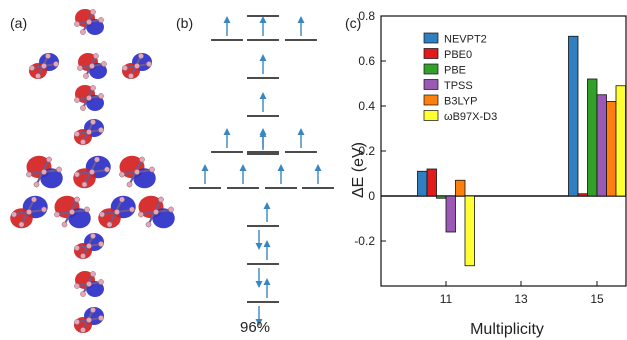  Describe the element at coordinates (458, 86) in the screenshot. I see `legend-label: TPSS` at that location.